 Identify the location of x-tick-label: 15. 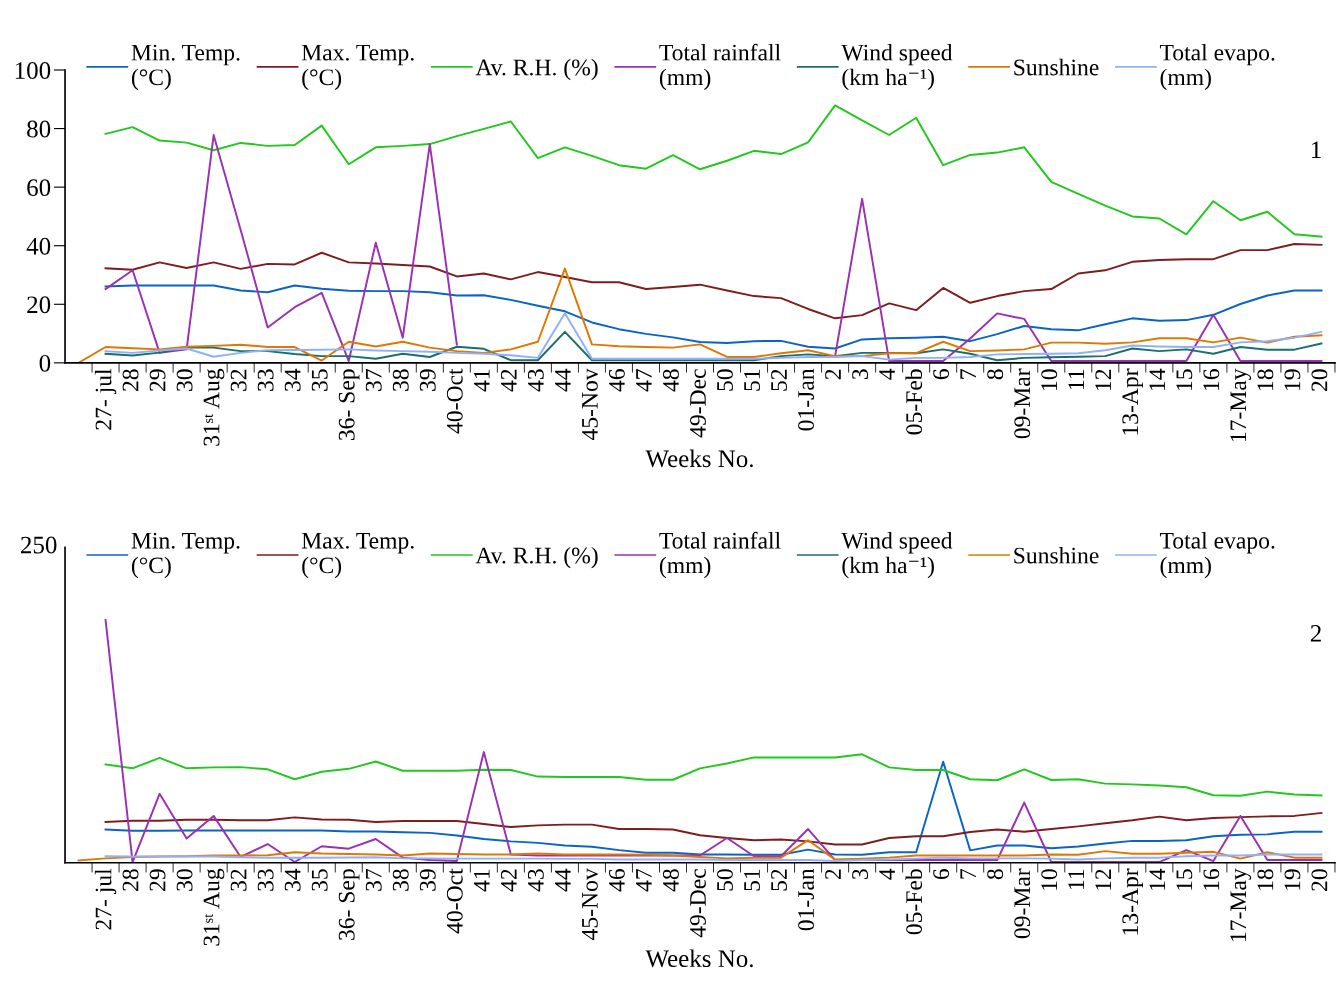
(1184, 879).